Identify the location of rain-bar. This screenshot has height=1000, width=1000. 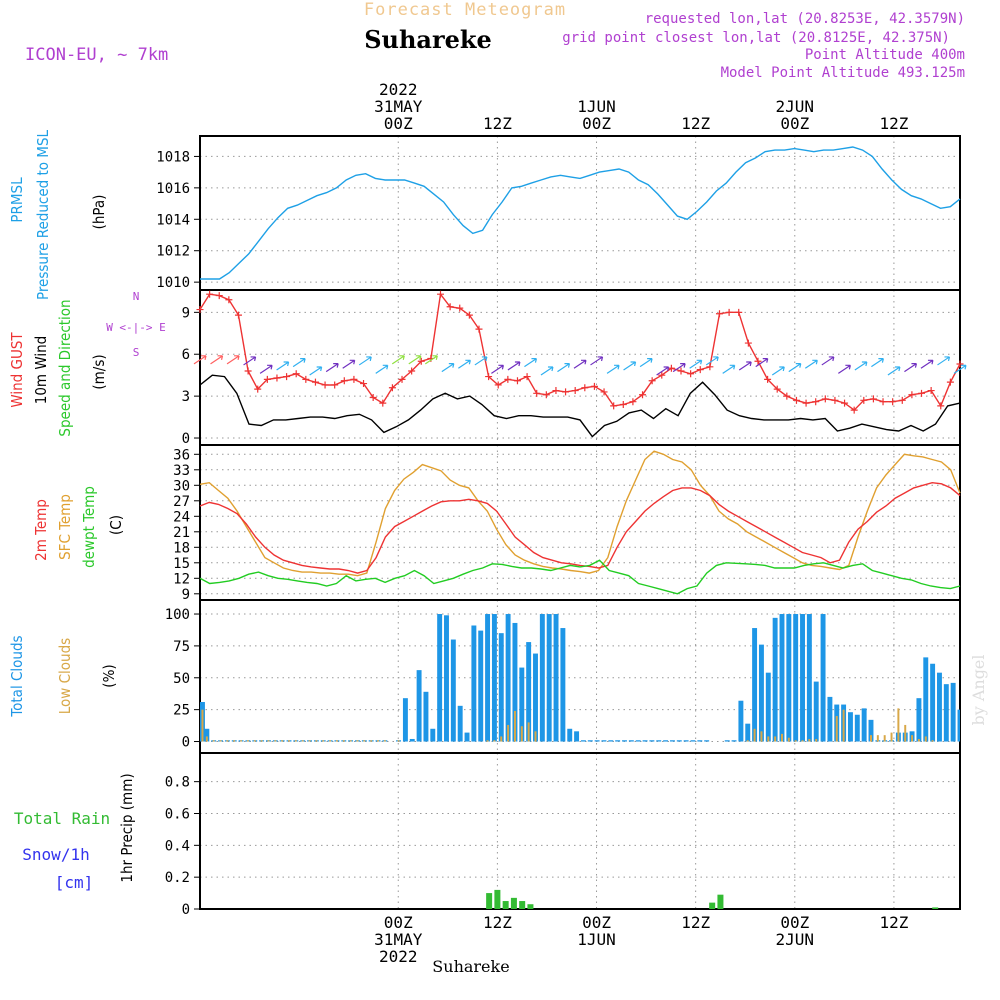
(513, 903).